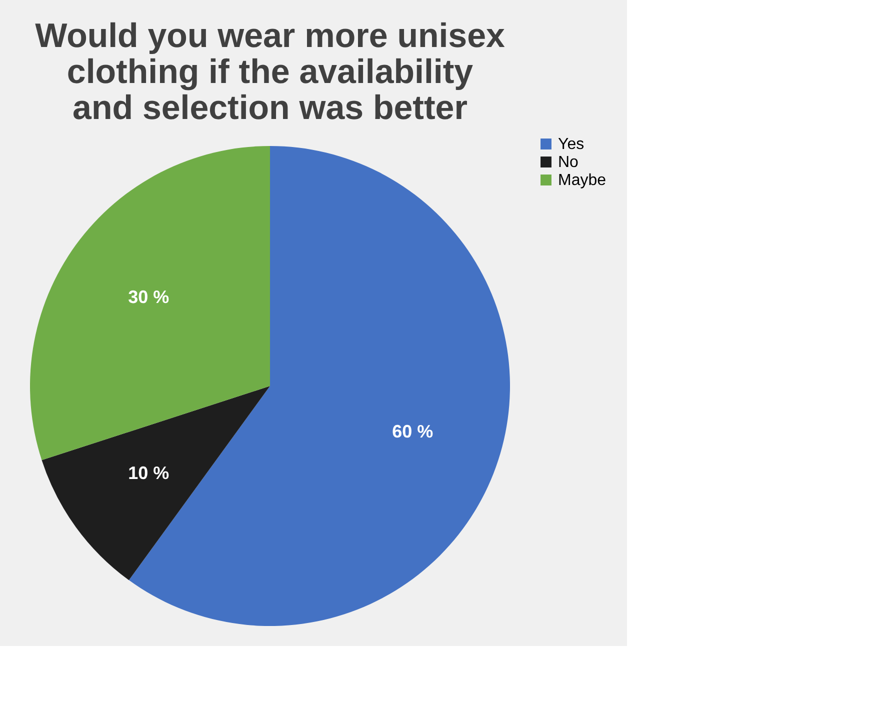 The height and width of the screenshot is (720, 874). I want to click on legend-label: Yes, so click(571, 144).